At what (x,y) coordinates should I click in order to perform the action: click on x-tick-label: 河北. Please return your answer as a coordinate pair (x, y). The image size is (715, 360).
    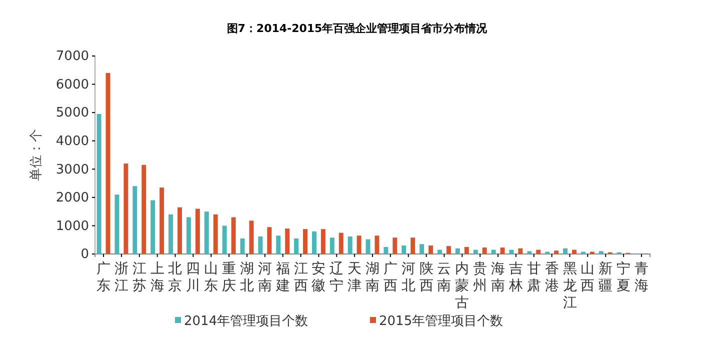
    Looking at the image, I should click on (408, 277).